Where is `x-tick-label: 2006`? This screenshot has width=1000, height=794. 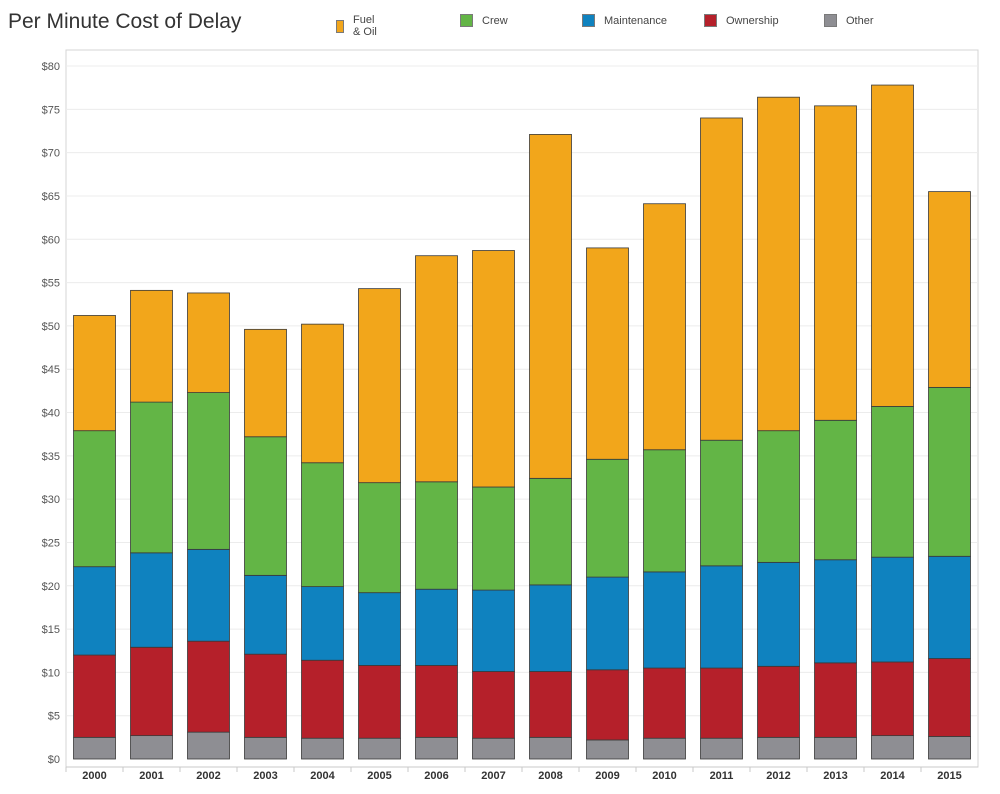 x-tick-label: 2006 is located at coordinates (436, 776).